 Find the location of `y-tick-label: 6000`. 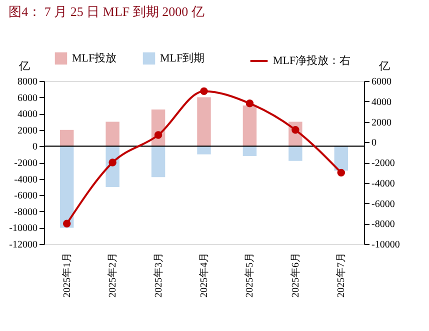

y-tick-label: 6000 is located at coordinates (28, 98).